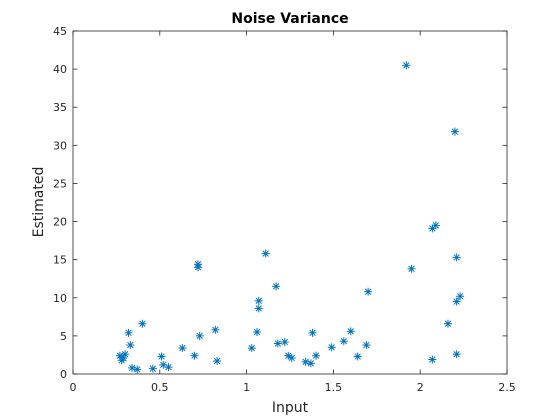 This screenshot has height=420, width=560. Describe the element at coordinates (60, 107) in the screenshot. I see `y-tick-label: 35` at that location.